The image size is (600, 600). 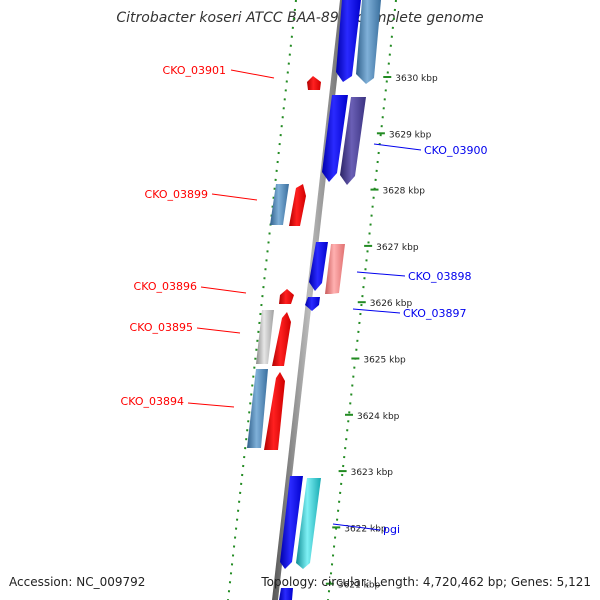 I want to click on tick-label: 3621 kbp, so click(x=359, y=586).